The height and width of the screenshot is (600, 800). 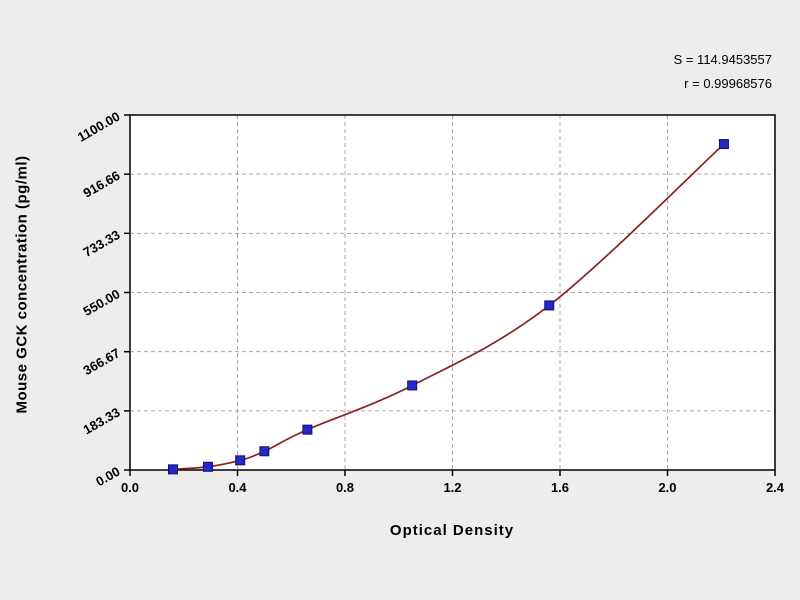 I want to click on x-tick-label: 2.0, so click(x=667, y=487).